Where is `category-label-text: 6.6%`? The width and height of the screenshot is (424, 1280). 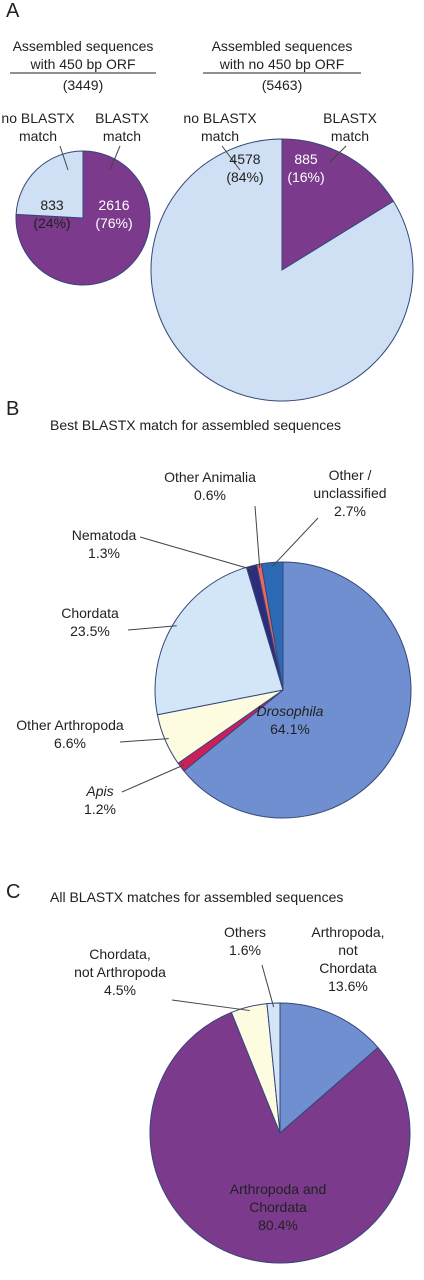
category-label-text: 6.6% is located at coordinates (70, 743).